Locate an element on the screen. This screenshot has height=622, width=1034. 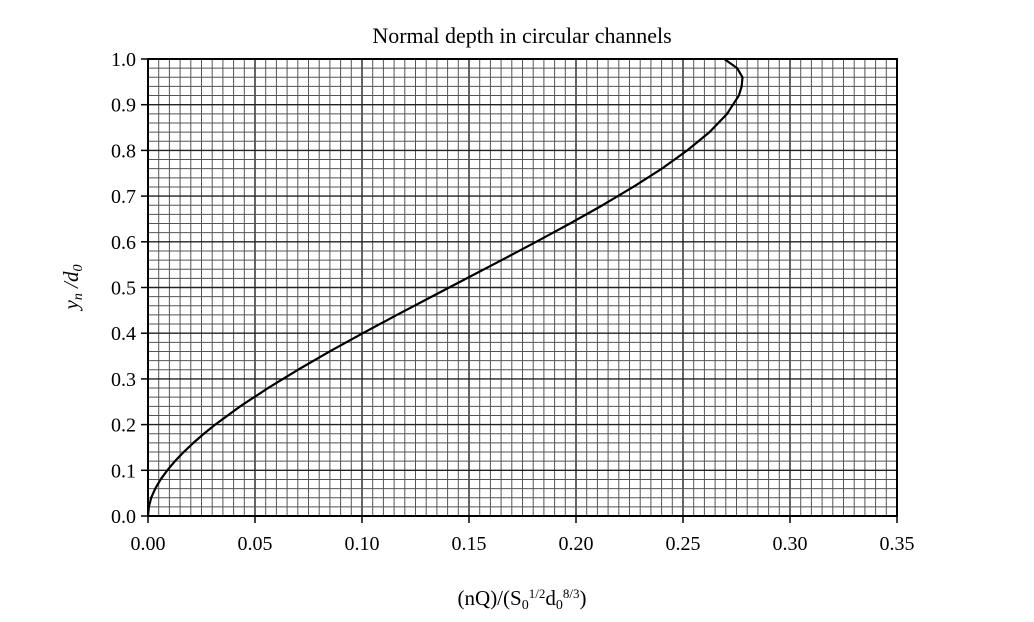
y-tick-label: 0.3 is located at coordinates (123, 380).